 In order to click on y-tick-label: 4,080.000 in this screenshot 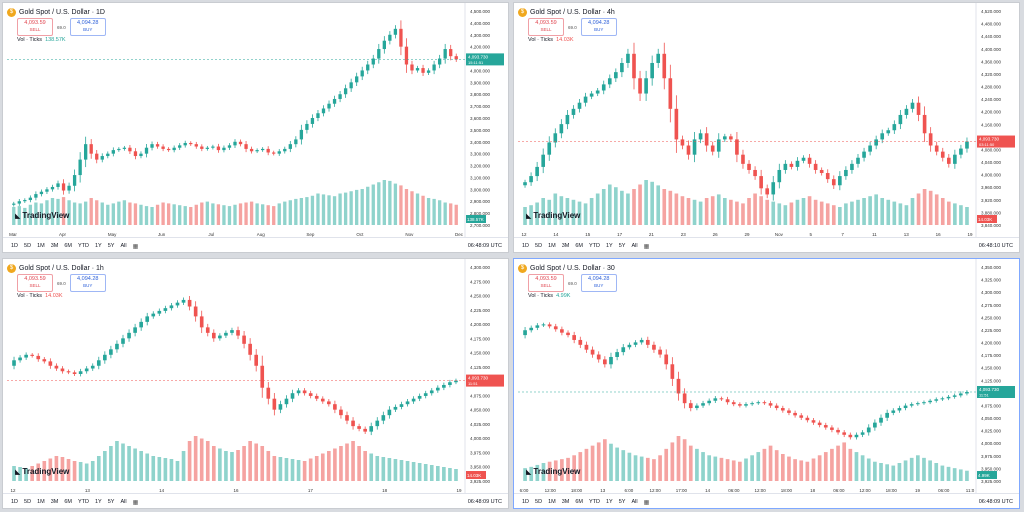, I will do `click(991, 149)`.